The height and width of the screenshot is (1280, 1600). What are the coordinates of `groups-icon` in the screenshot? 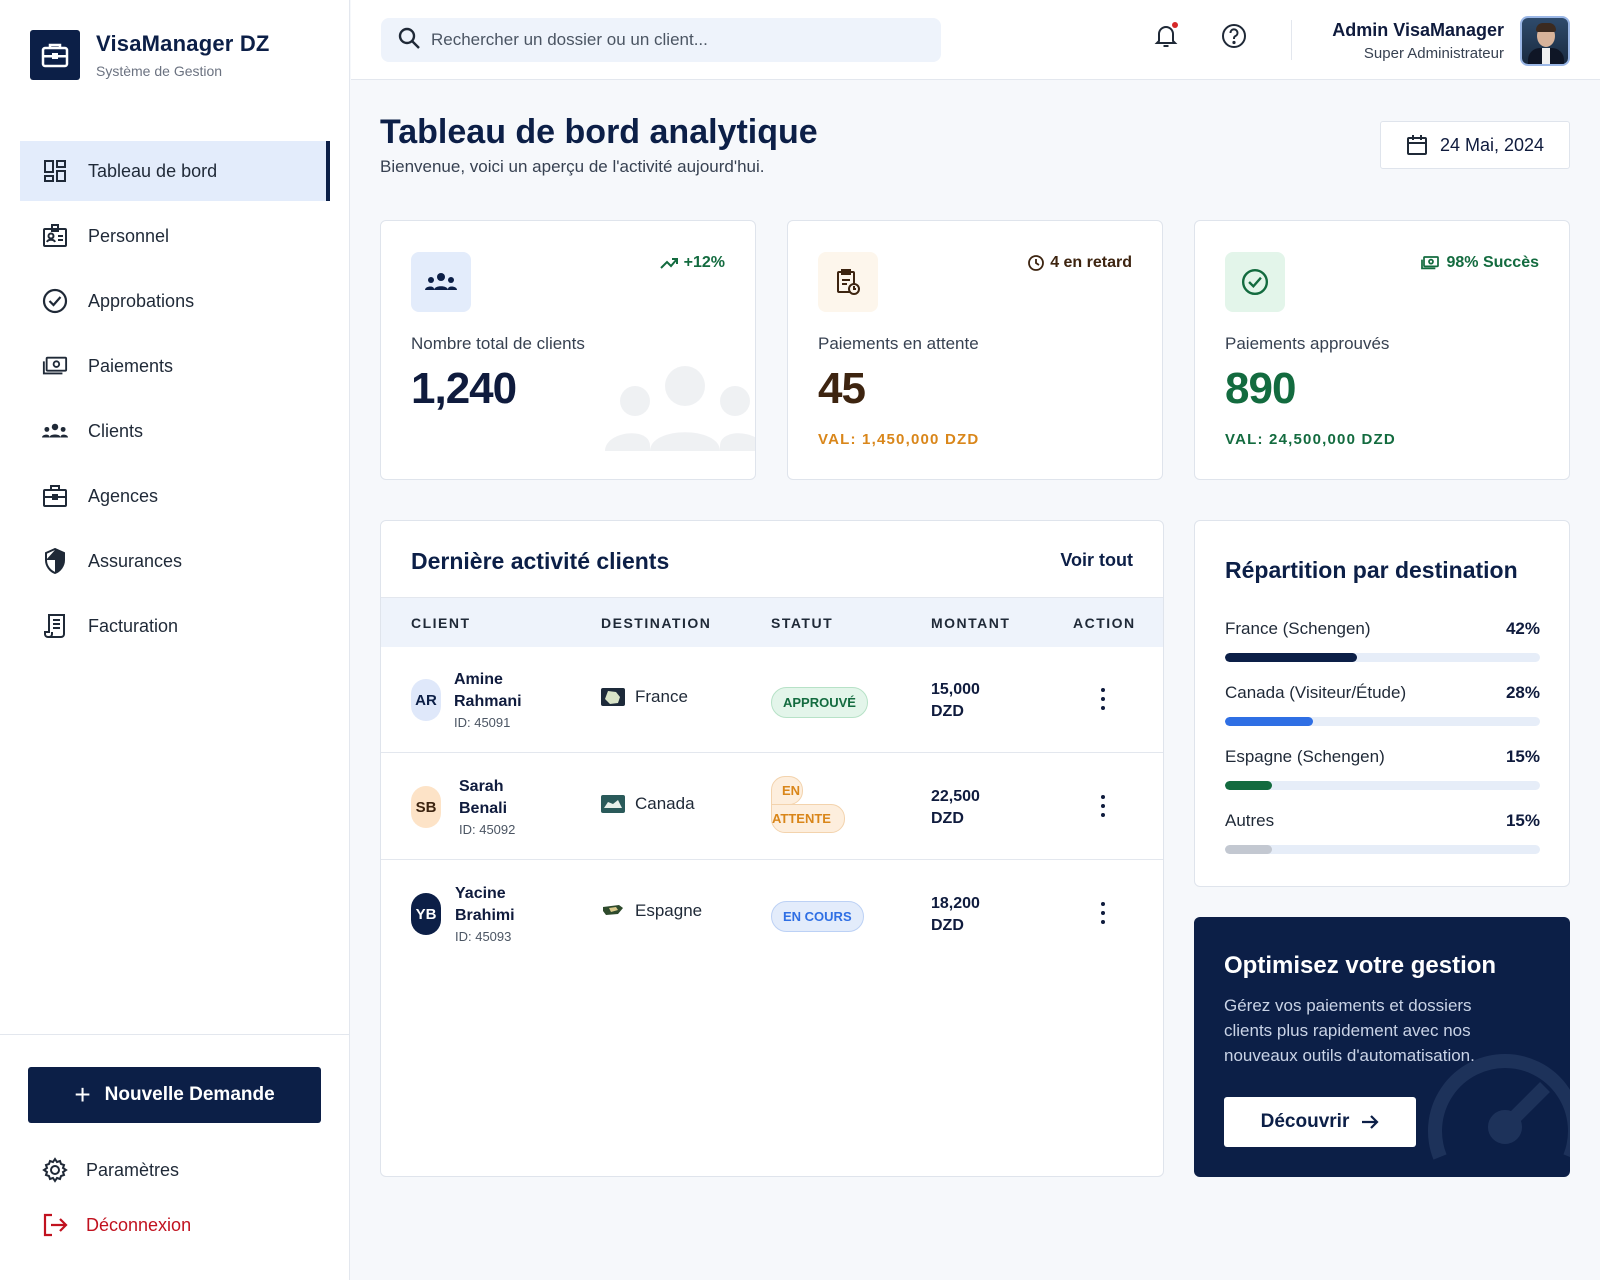 It's located at (55, 431).